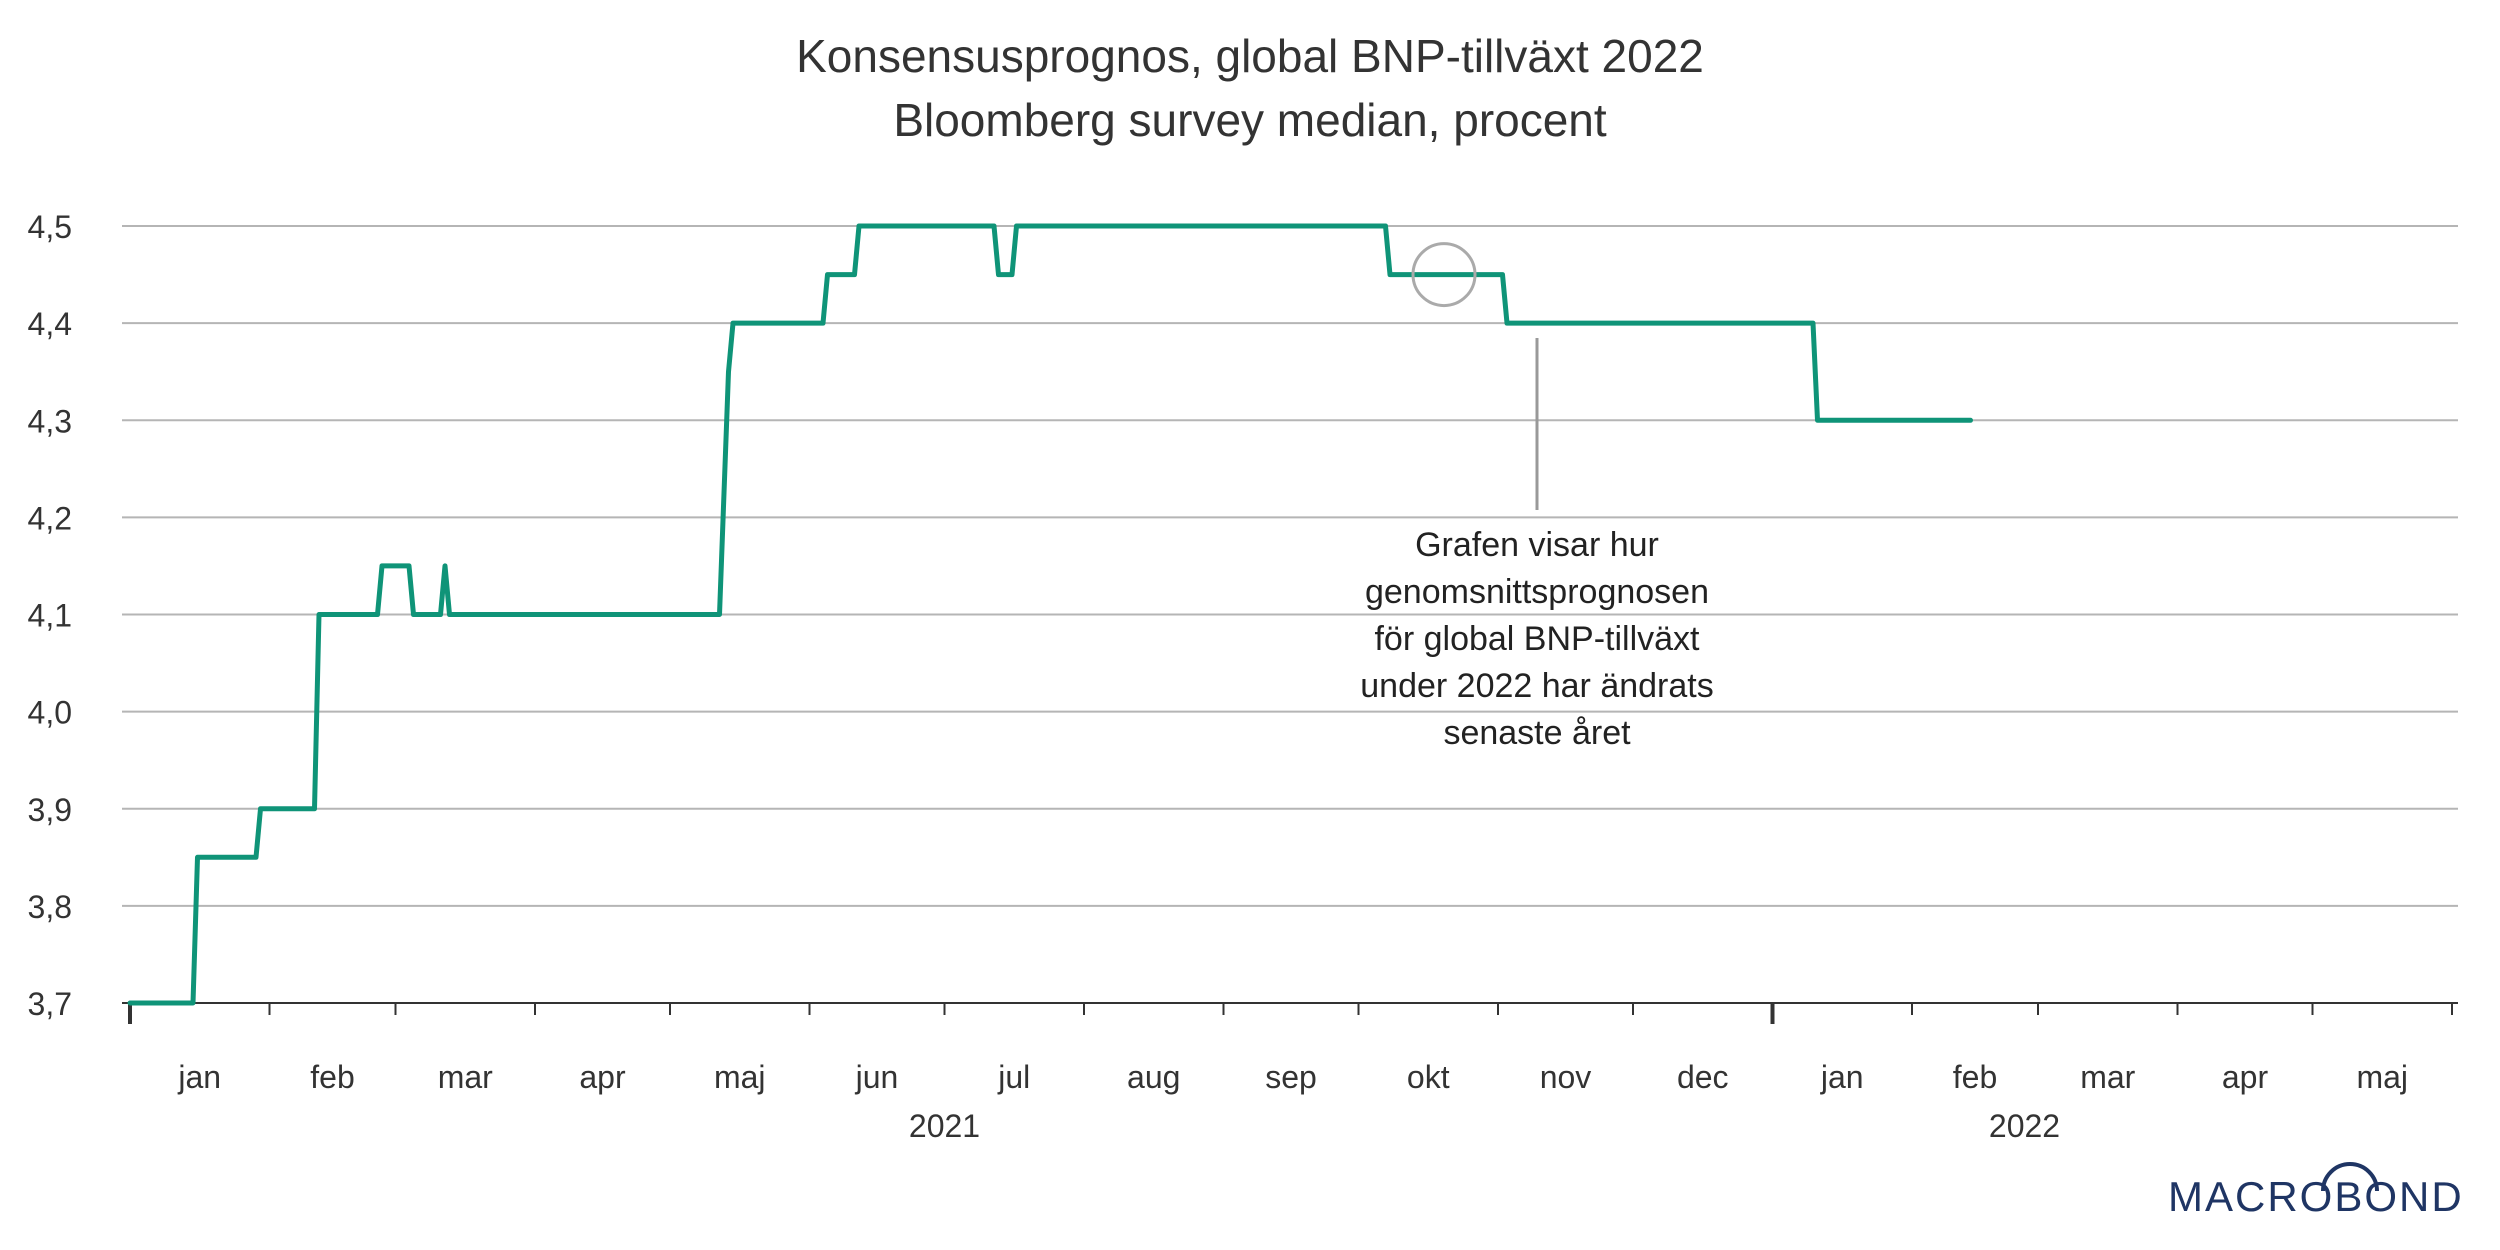 This screenshot has height=1250, width=2500. I want to click on x-tick-label: jun, so click(877, 1077).